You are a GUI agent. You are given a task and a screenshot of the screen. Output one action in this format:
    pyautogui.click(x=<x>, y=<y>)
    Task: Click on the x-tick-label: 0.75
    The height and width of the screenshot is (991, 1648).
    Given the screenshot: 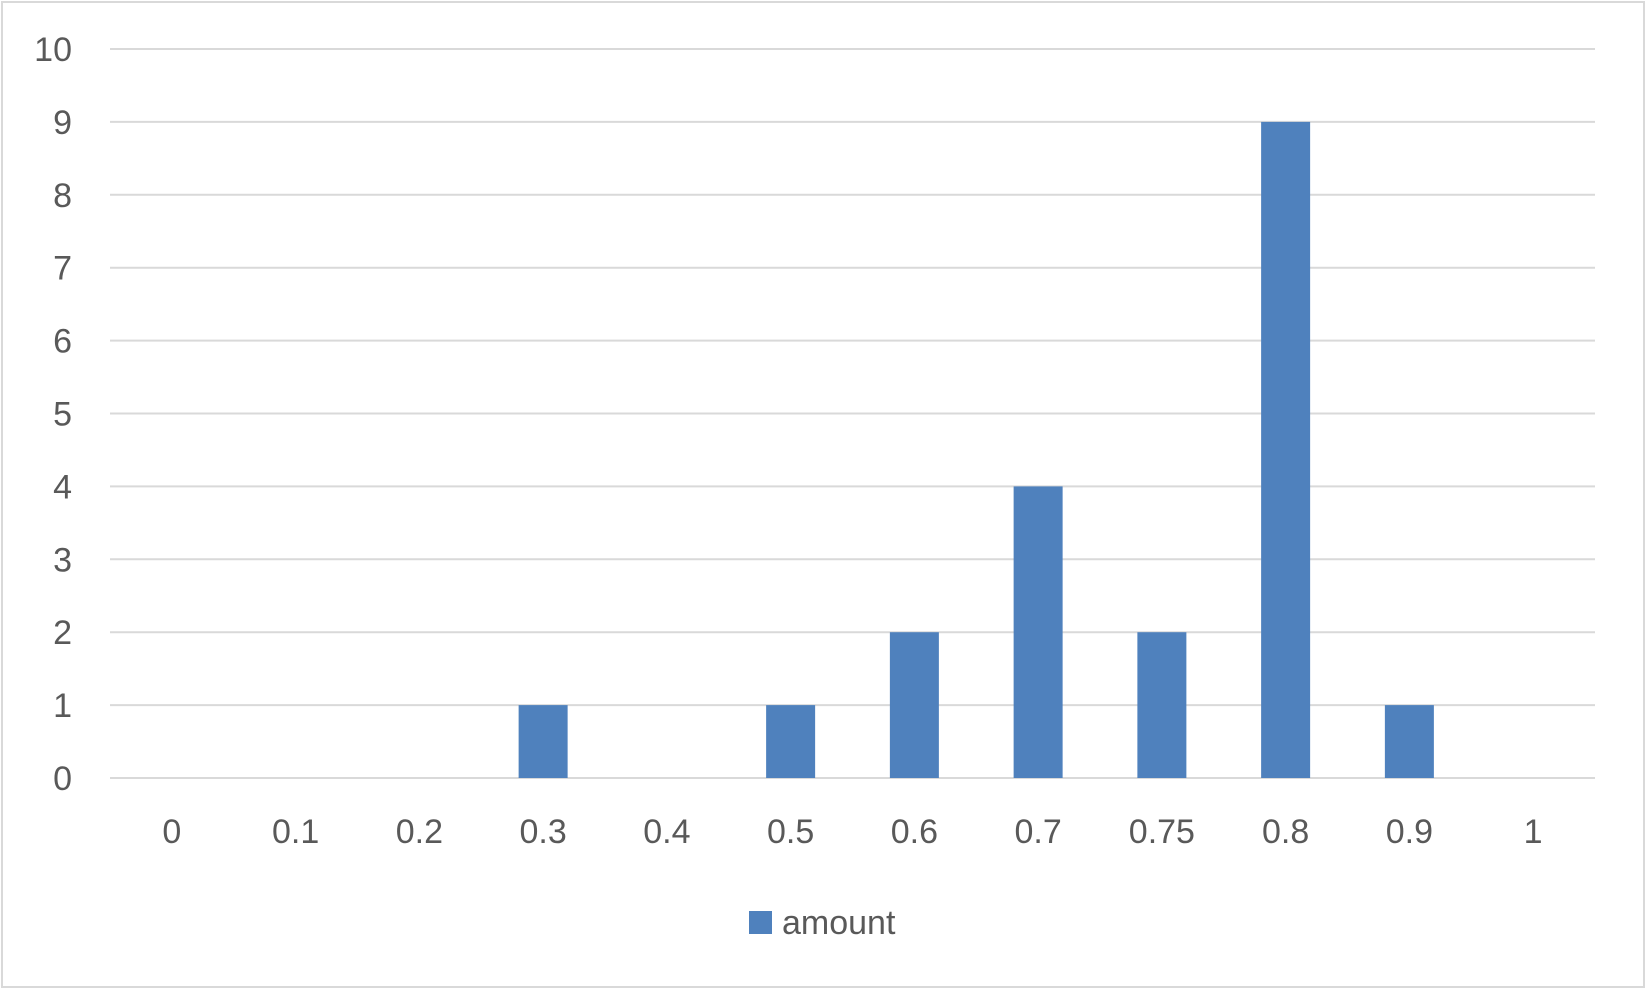 What is the action you would take?
    pyautogui.click(x=1162, y=832)
    